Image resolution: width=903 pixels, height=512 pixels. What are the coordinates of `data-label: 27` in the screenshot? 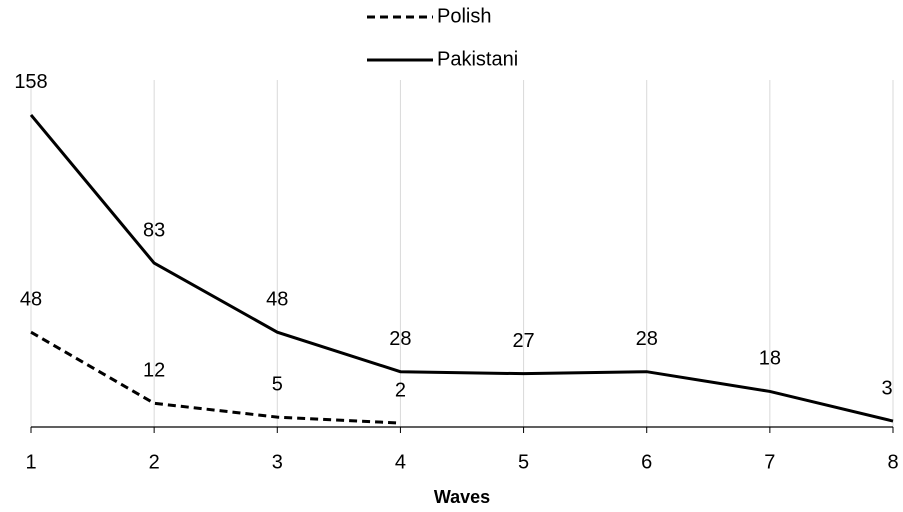 It's located at (523, 341).